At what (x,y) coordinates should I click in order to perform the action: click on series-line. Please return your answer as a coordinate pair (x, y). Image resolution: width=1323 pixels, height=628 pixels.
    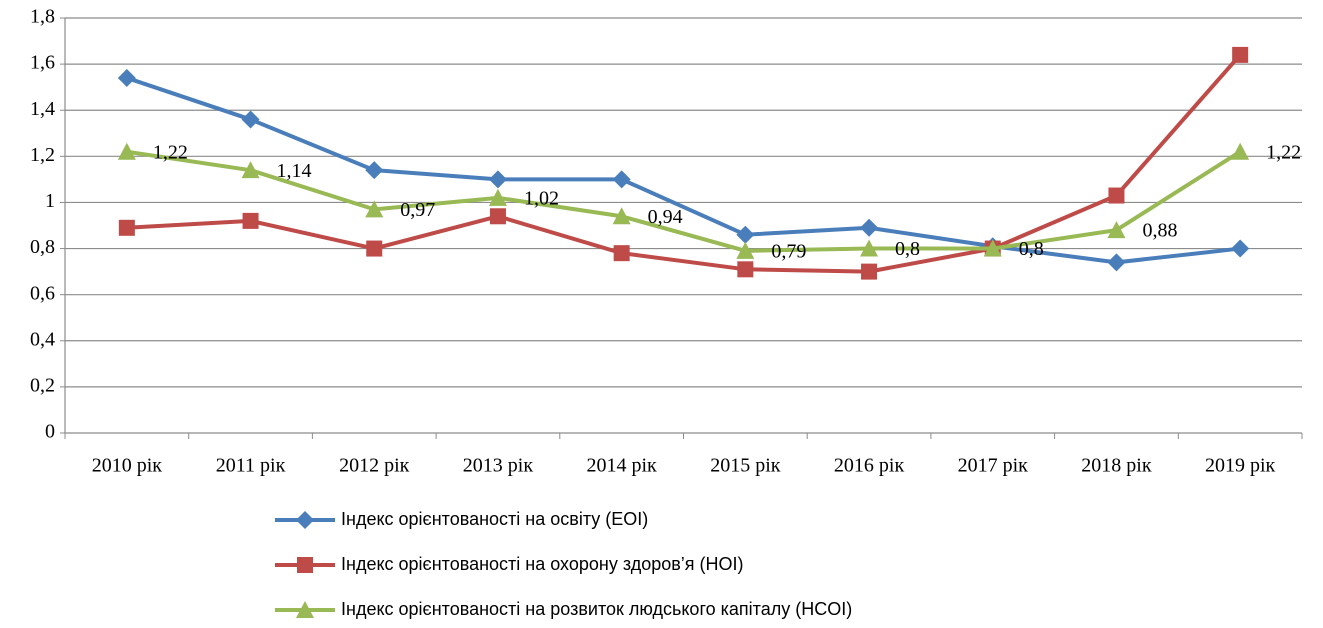
    Looking at the image, I should click on (684, 201).